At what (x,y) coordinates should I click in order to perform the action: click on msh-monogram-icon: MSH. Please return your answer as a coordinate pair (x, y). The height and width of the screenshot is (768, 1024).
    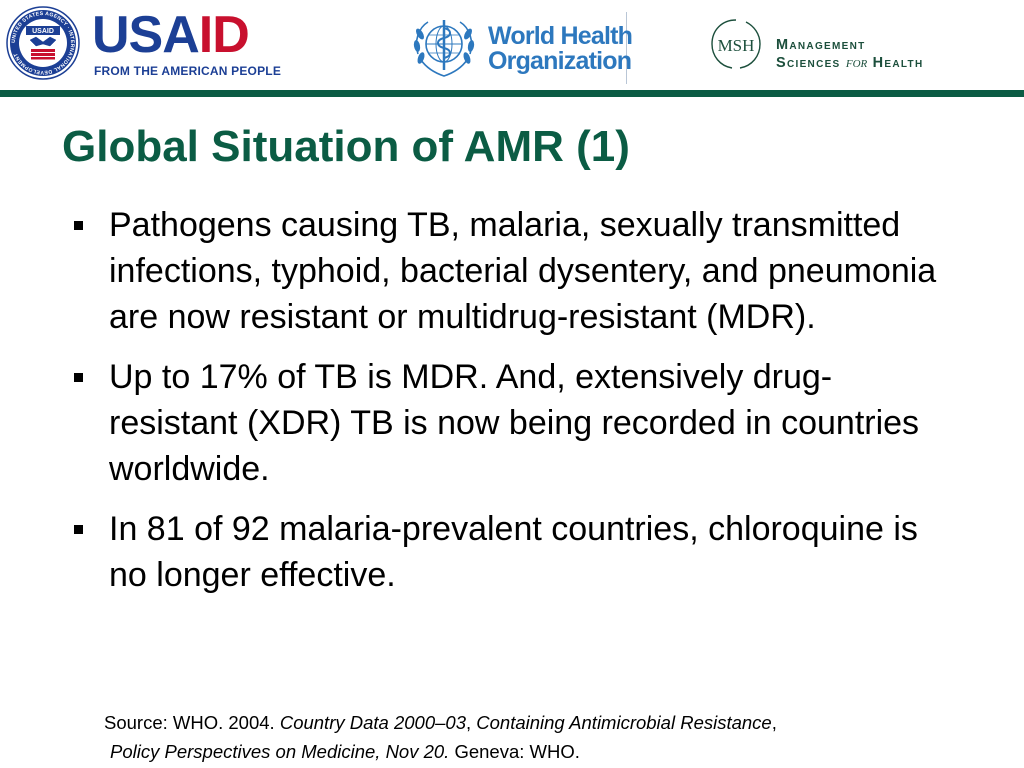
    Looking at the image, I should click on (736, 44).